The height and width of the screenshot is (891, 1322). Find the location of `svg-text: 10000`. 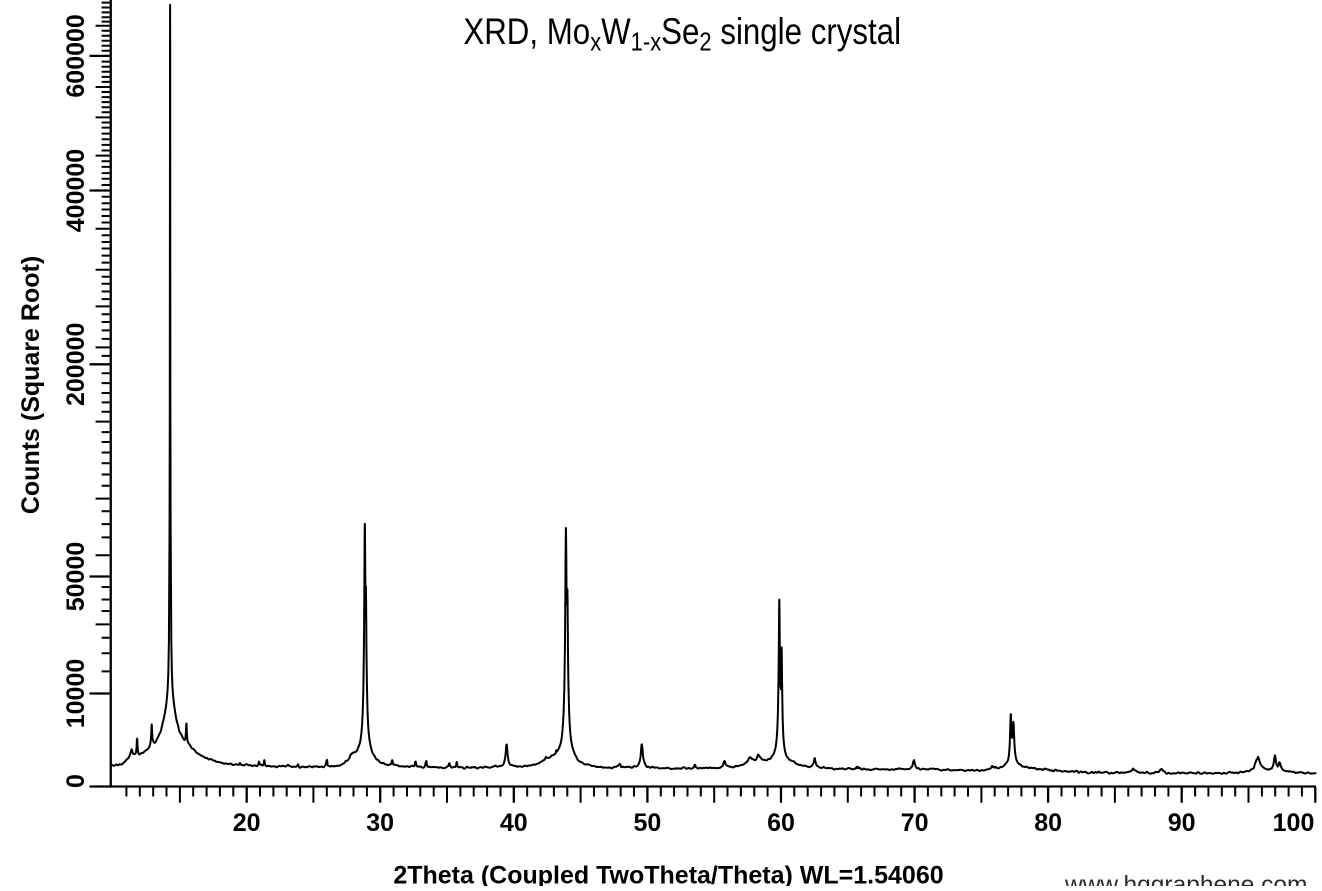

svg-text: 10000 is located at coordinates (76, 694).